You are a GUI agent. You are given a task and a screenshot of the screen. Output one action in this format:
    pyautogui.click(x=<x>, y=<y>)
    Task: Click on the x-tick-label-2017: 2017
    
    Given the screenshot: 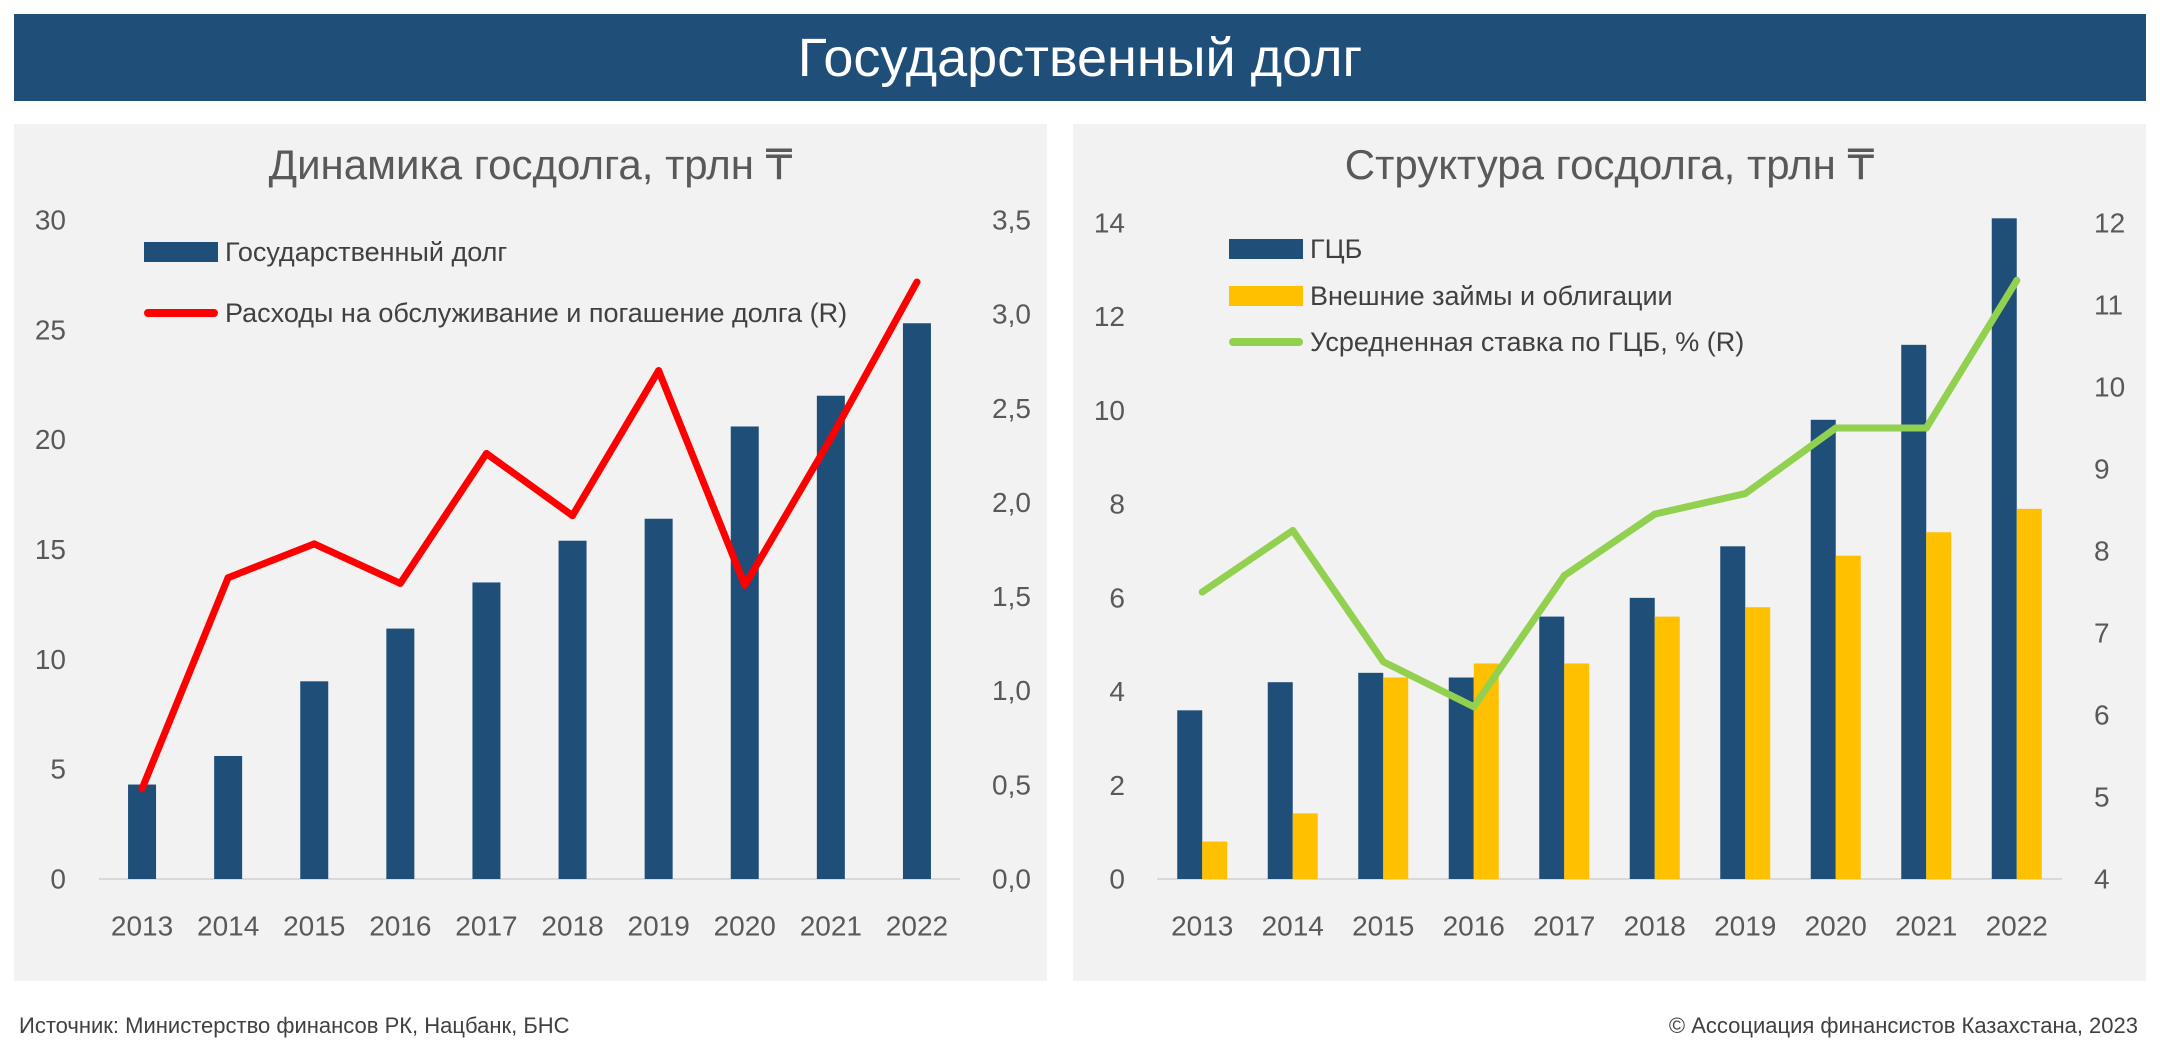 What is the action you would take?
    pyautogui.click(x=1564, y=926)
    